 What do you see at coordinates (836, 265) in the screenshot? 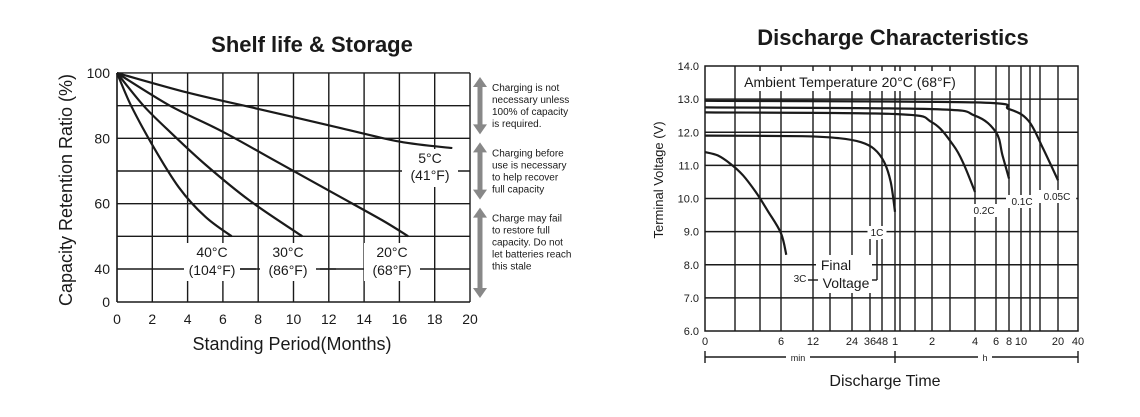
I see `final-voltage-line-1: Final` at bounding box center [836, 265].